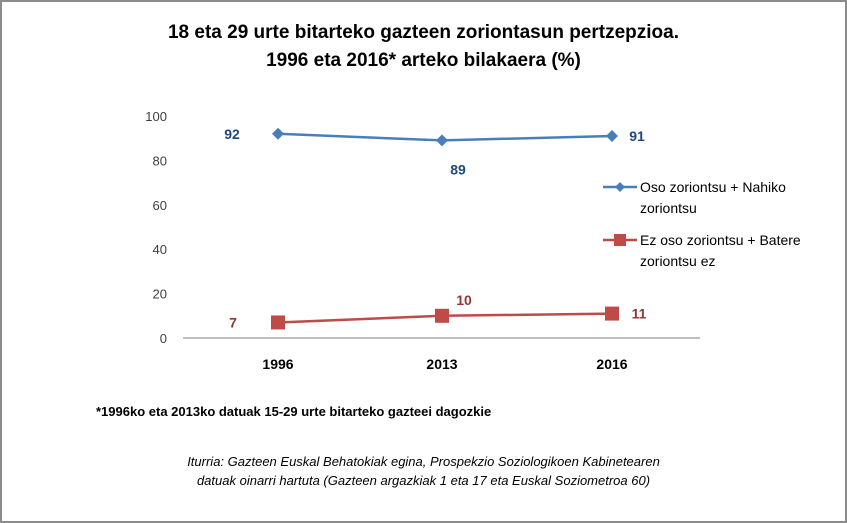 The height and width of the screenshot is (523, 847). What do you see at coordinates (441, 364) in the screenshot?
I see `x-tick-label: 2013` at bounding box center [441, 364].